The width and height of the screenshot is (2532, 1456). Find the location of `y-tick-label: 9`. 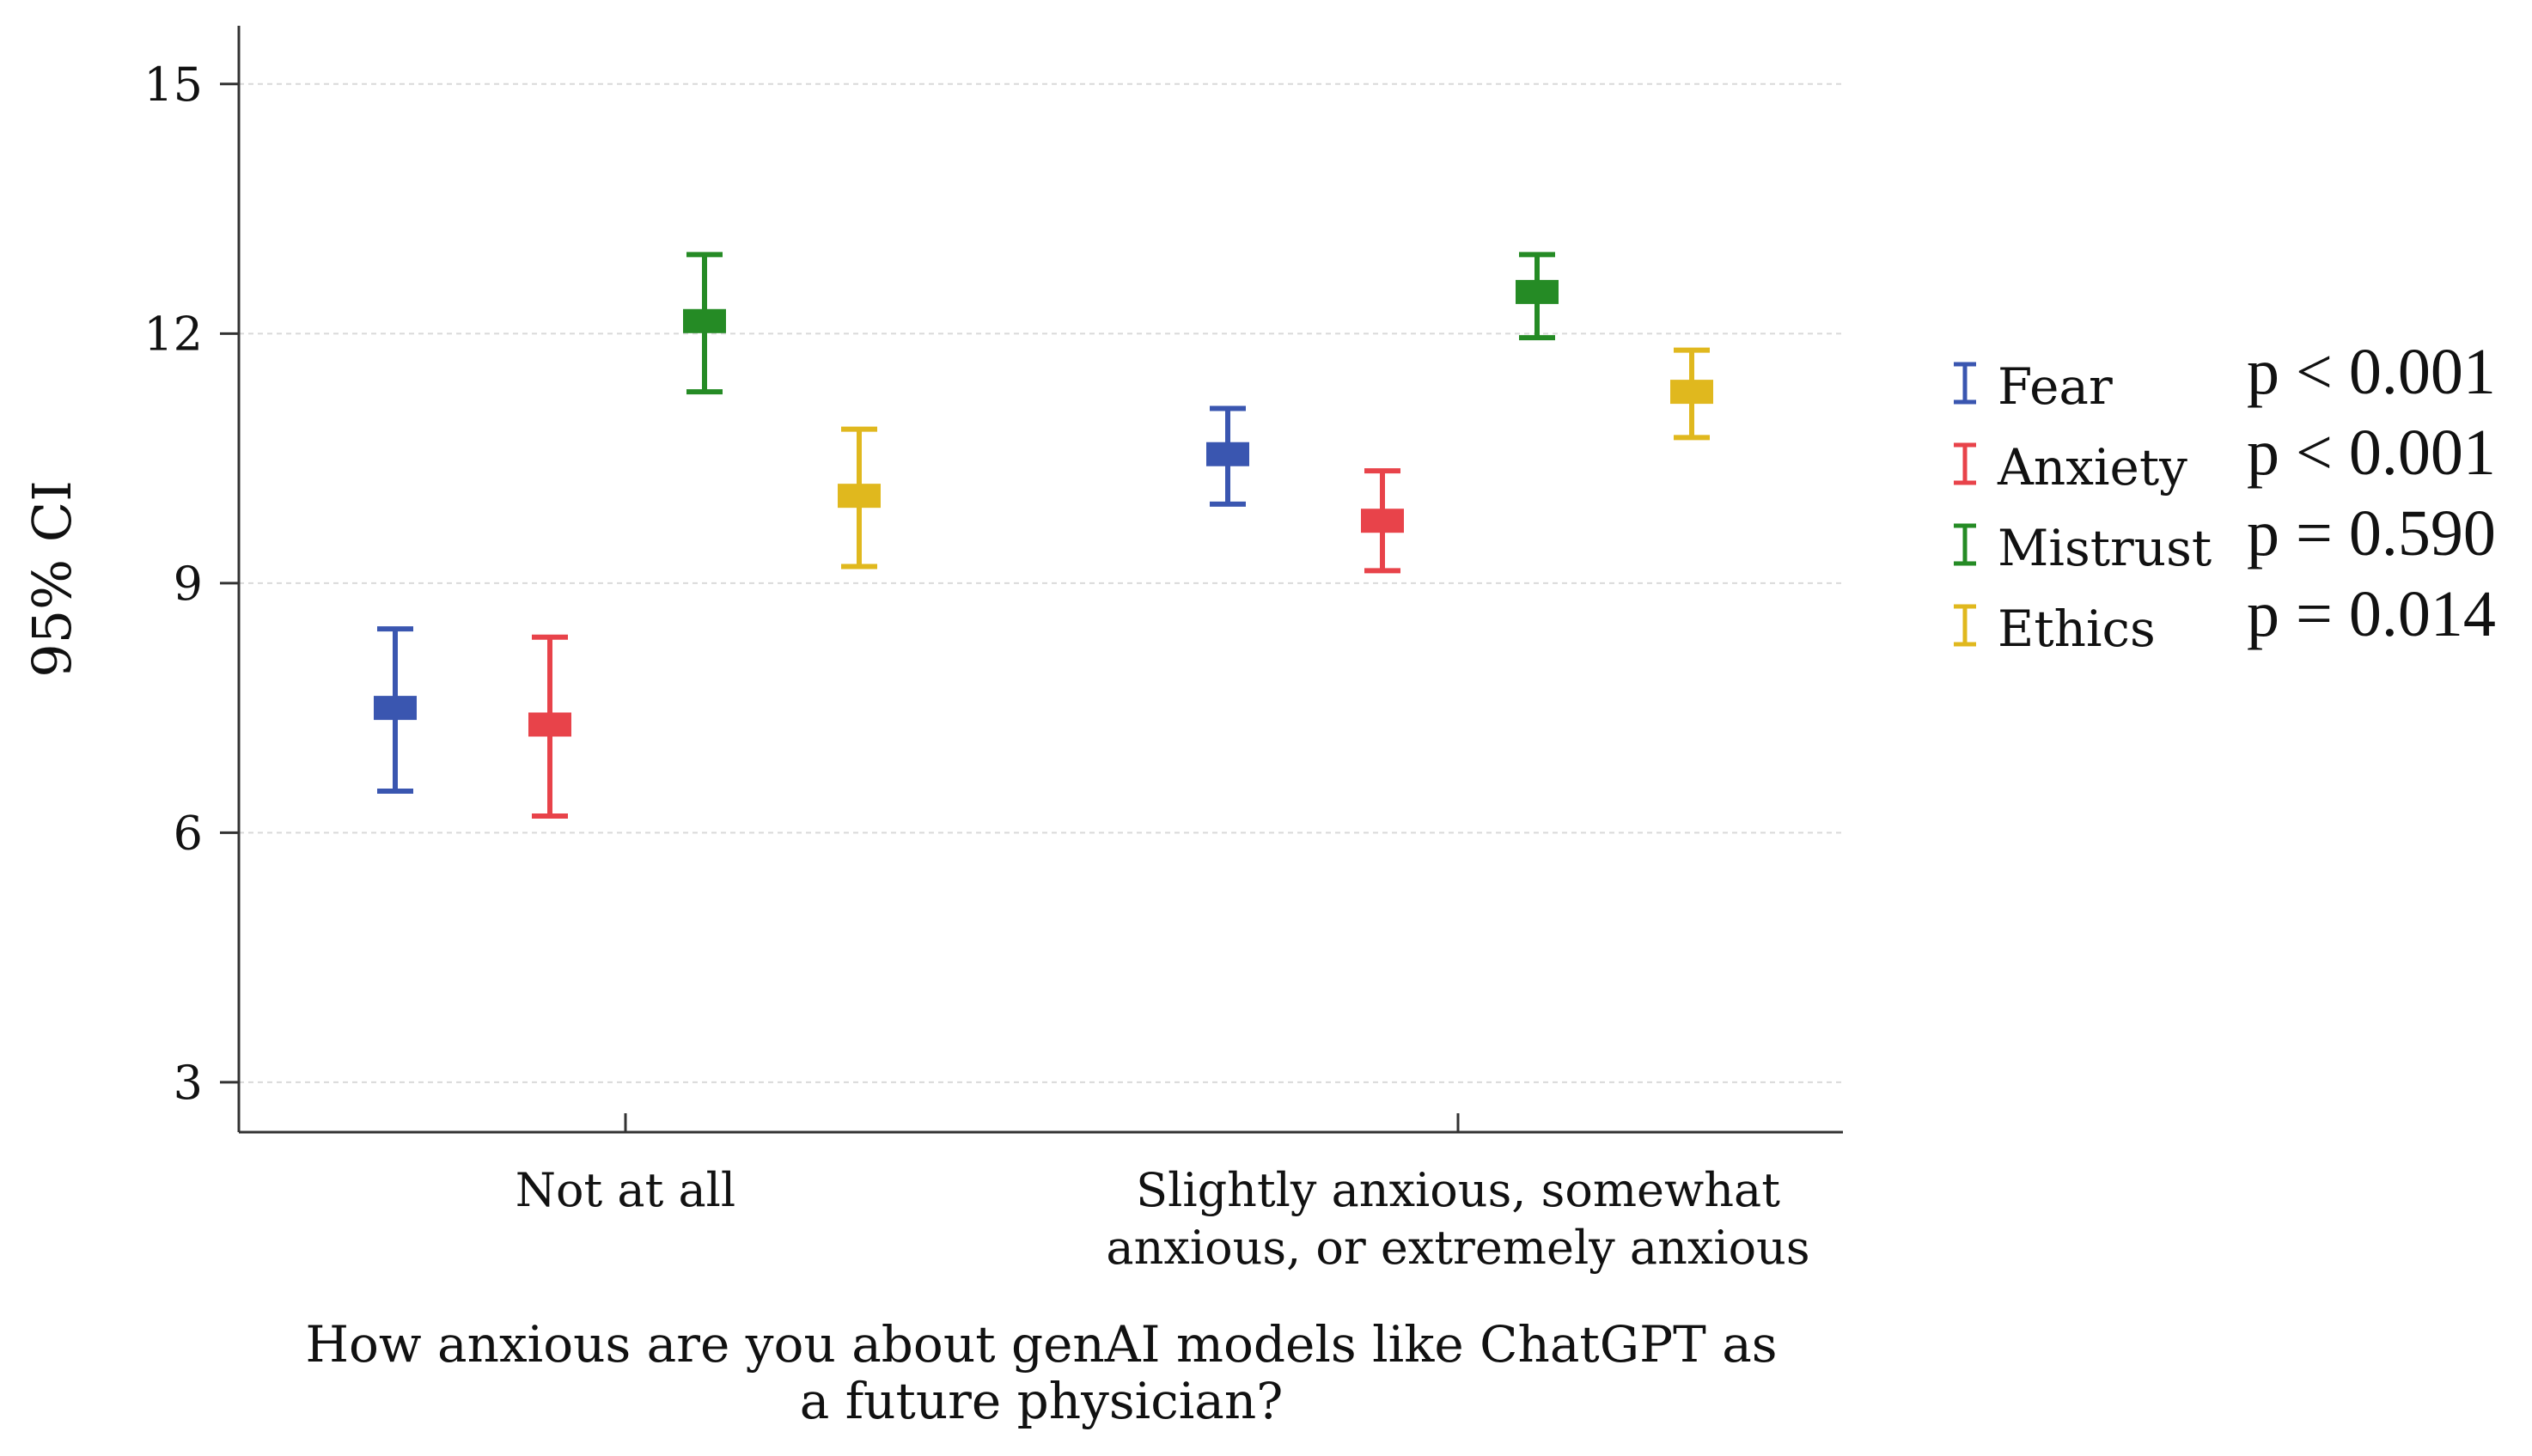

y-tick-label: 9 is located at coordinates (188, 584).